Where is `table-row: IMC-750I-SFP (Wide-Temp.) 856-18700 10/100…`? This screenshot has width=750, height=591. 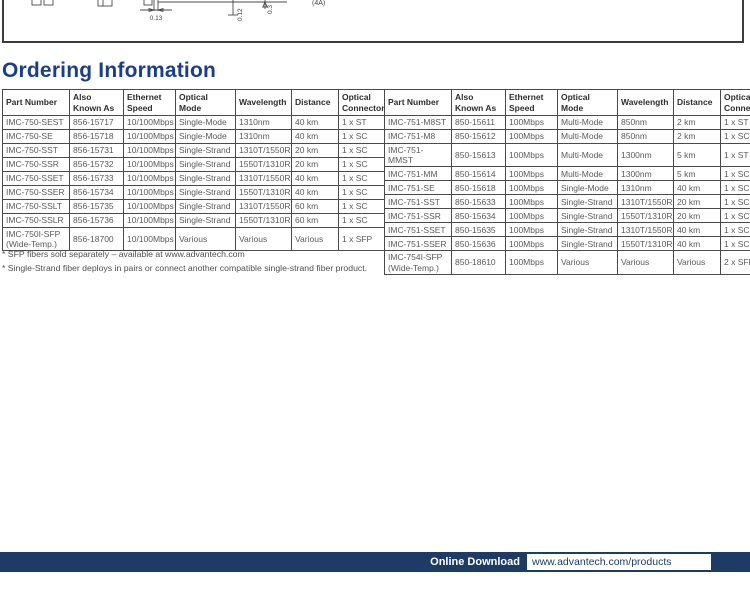
table-row: IMC-750I-SFP (Wide-Temp.) 856-18700 10/100… is located at coordinates (195, 239).